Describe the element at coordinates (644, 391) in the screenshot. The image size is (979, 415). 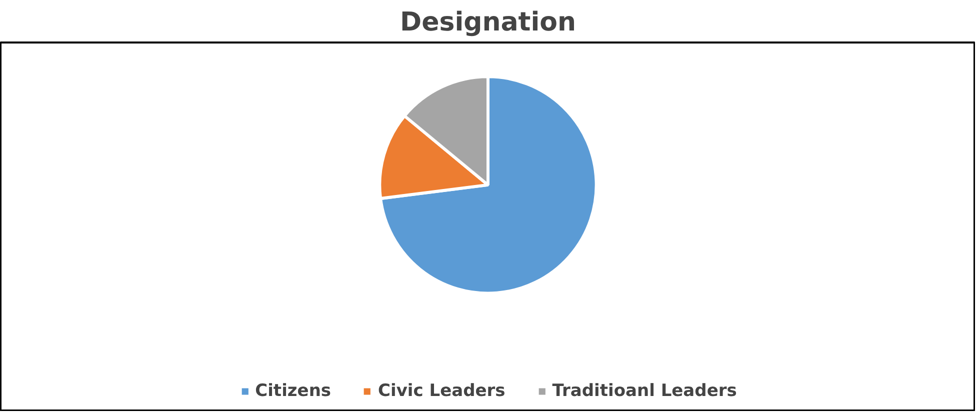
I see `legend-label: Traditioanl Leaders` at that location.